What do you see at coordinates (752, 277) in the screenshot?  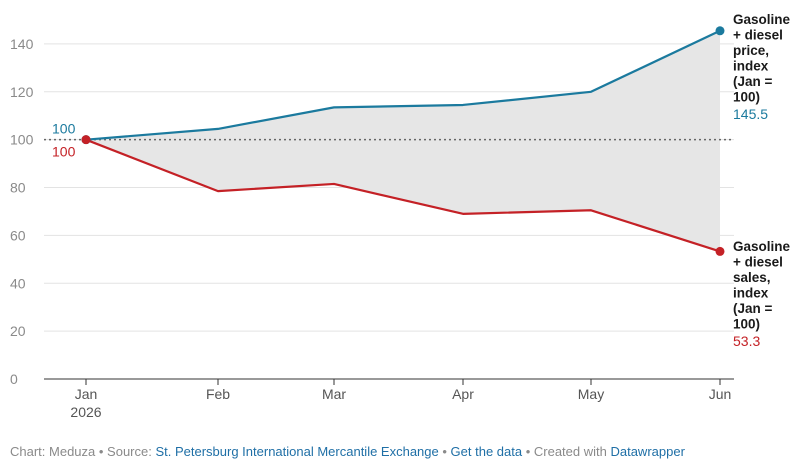 I see `series-name-sales: sales,` at bounding box center [752, 277].